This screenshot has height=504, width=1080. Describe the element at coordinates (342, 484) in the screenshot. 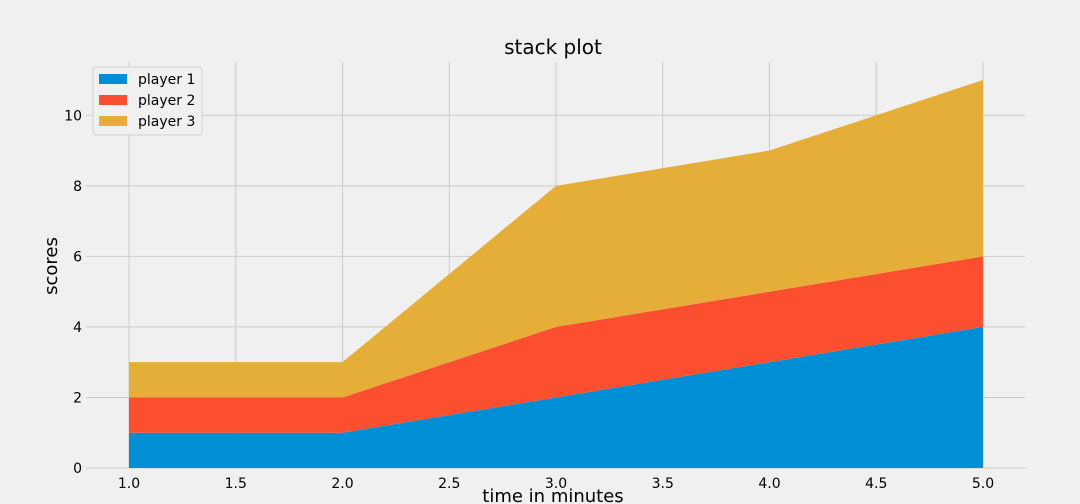

I see `x-tick-label: 2.0` at that location.